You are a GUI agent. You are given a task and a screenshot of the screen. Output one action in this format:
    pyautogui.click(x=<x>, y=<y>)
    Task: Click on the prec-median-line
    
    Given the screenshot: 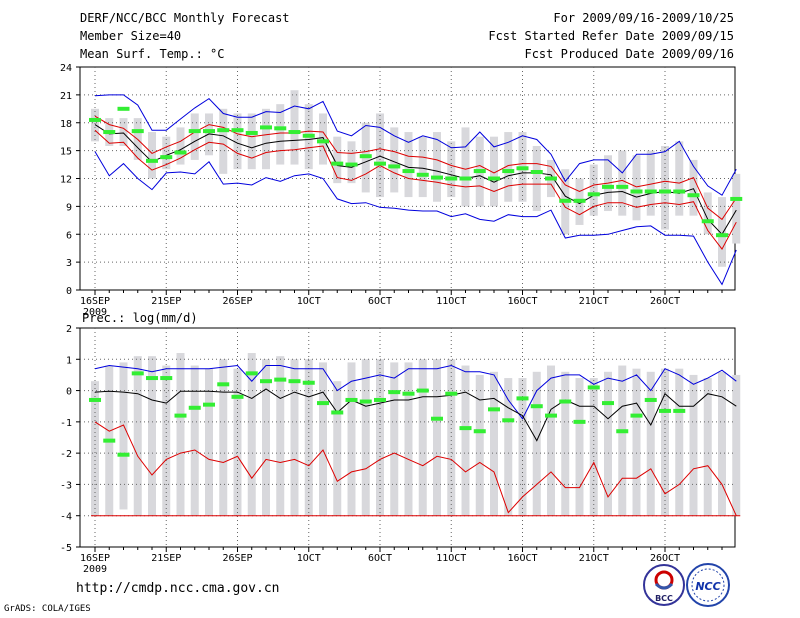 What is the action you would take?
    pyautogui.click(x=415, y=415)
    